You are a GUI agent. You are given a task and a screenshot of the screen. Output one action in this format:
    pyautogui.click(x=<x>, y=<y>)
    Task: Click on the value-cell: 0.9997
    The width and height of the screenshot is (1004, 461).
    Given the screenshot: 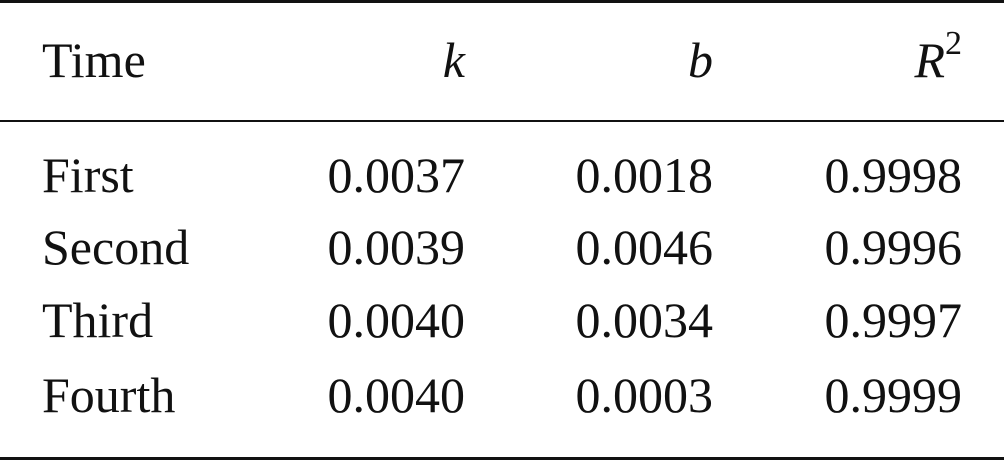 What is the action you would take?
    pyautogui.click(x=893, y=320)
    